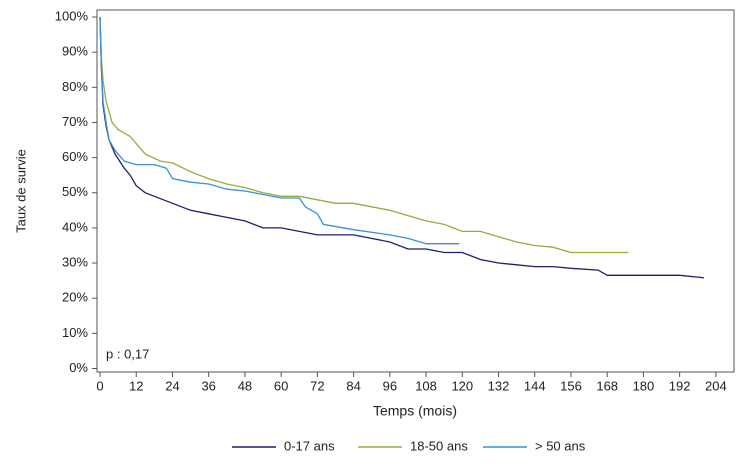 The height and width of the screenshot is (466, 745). Describe the element at coordinates (245, 385) in the screenshot. I see `x-tick-label: 48` at that location.